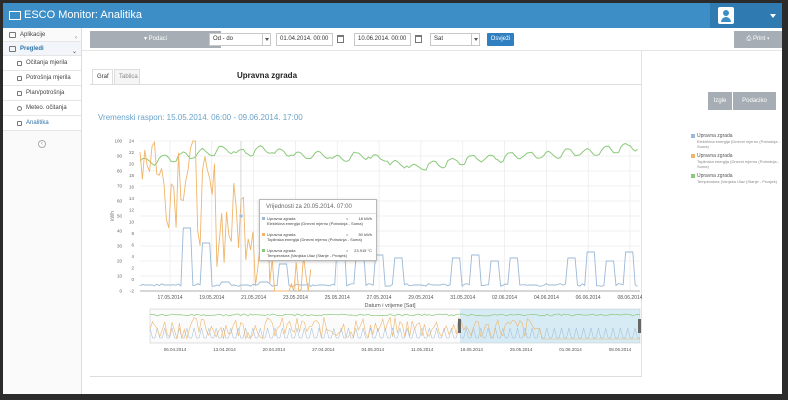 This screenshot has width=788, height=400. What do you see at coordinates (500, 39) in the screenshot?
I see `refresh-button: Osvježi` at bounding box center [500, 39].